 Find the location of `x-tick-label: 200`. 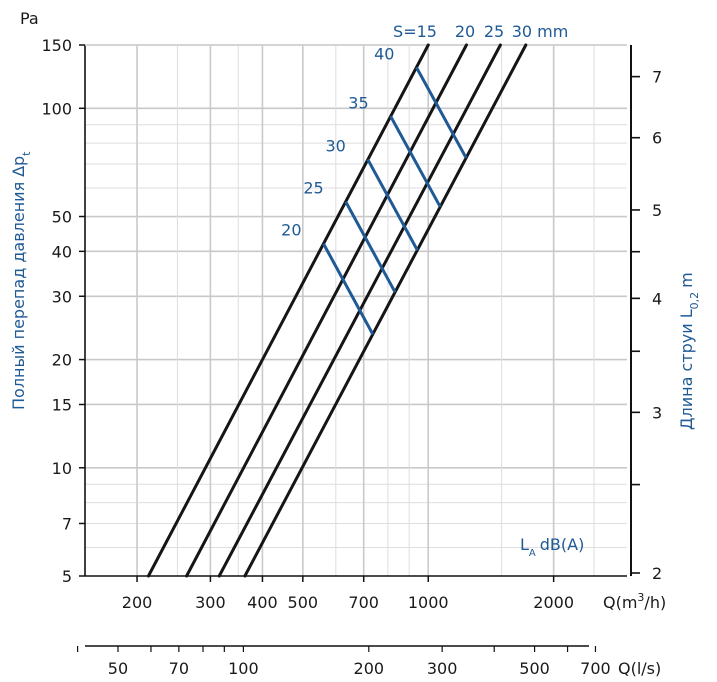

x-tick-label: 200 is located at coordinates (137, 602).